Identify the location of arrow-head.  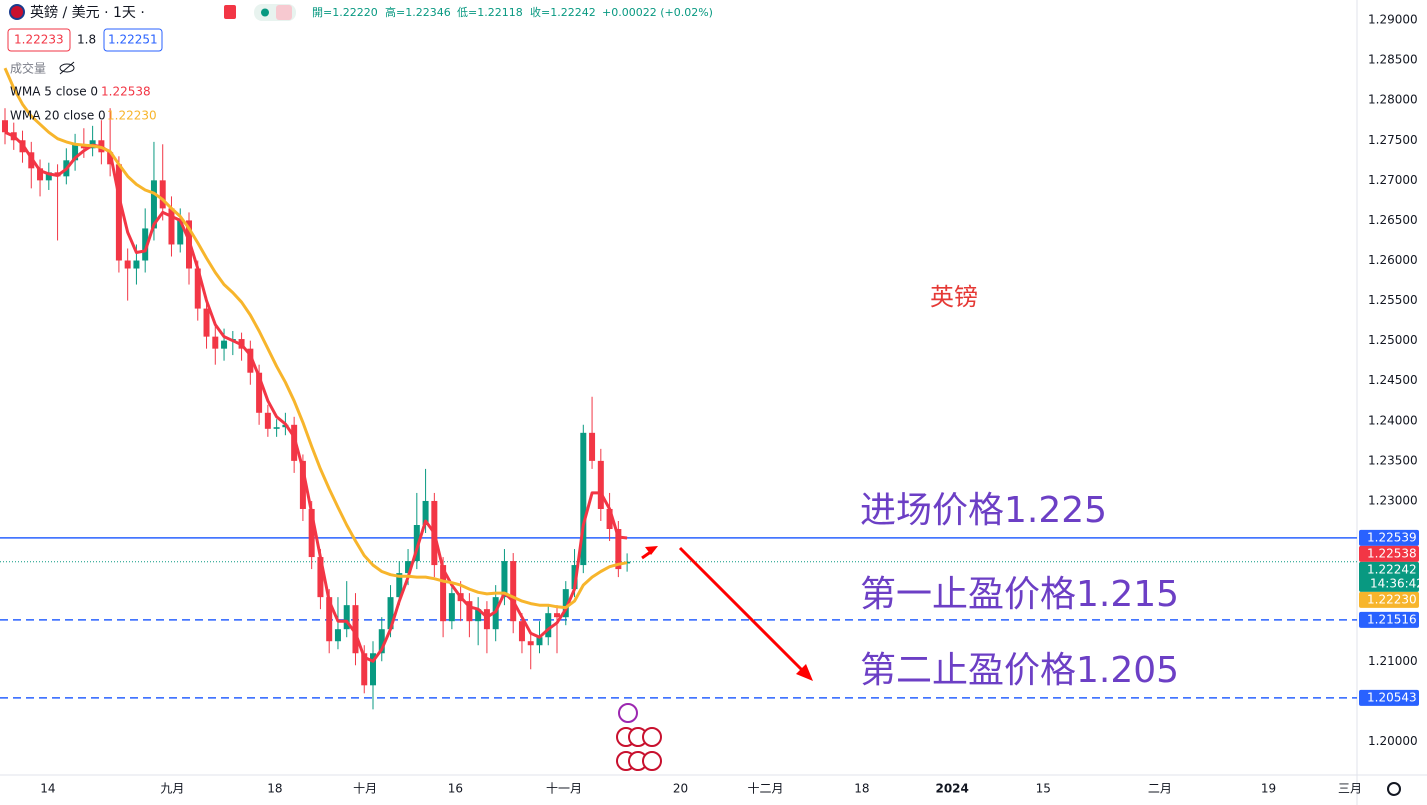
(804, 672).